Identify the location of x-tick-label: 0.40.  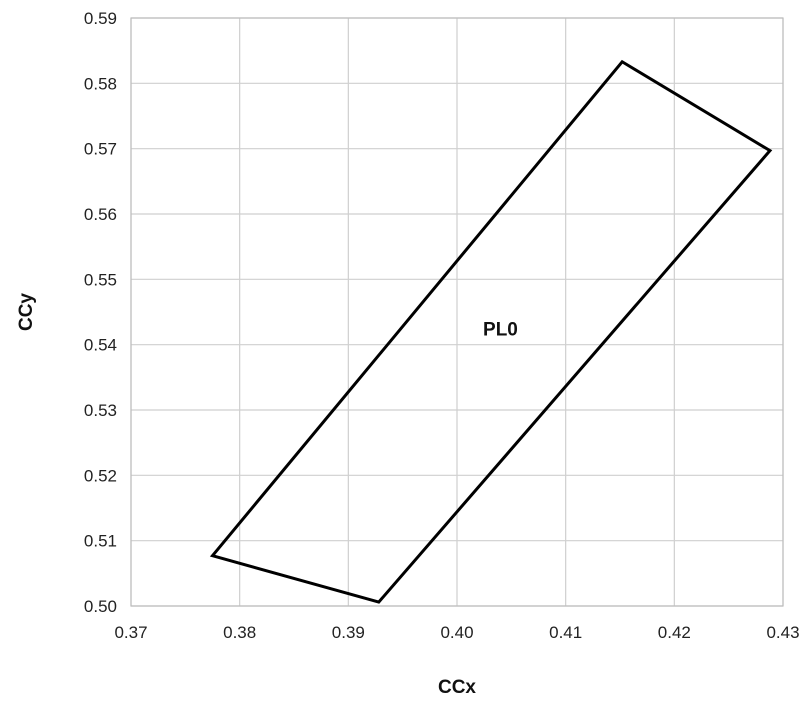
(456, 632).